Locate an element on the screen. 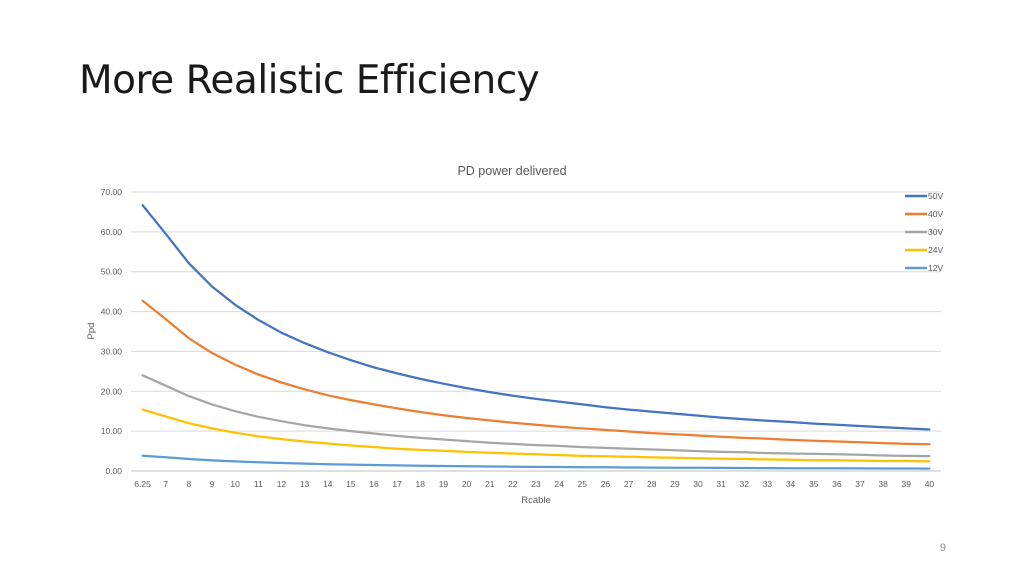  y-tick-label: 0.00 is located at coordinates (113, 471).